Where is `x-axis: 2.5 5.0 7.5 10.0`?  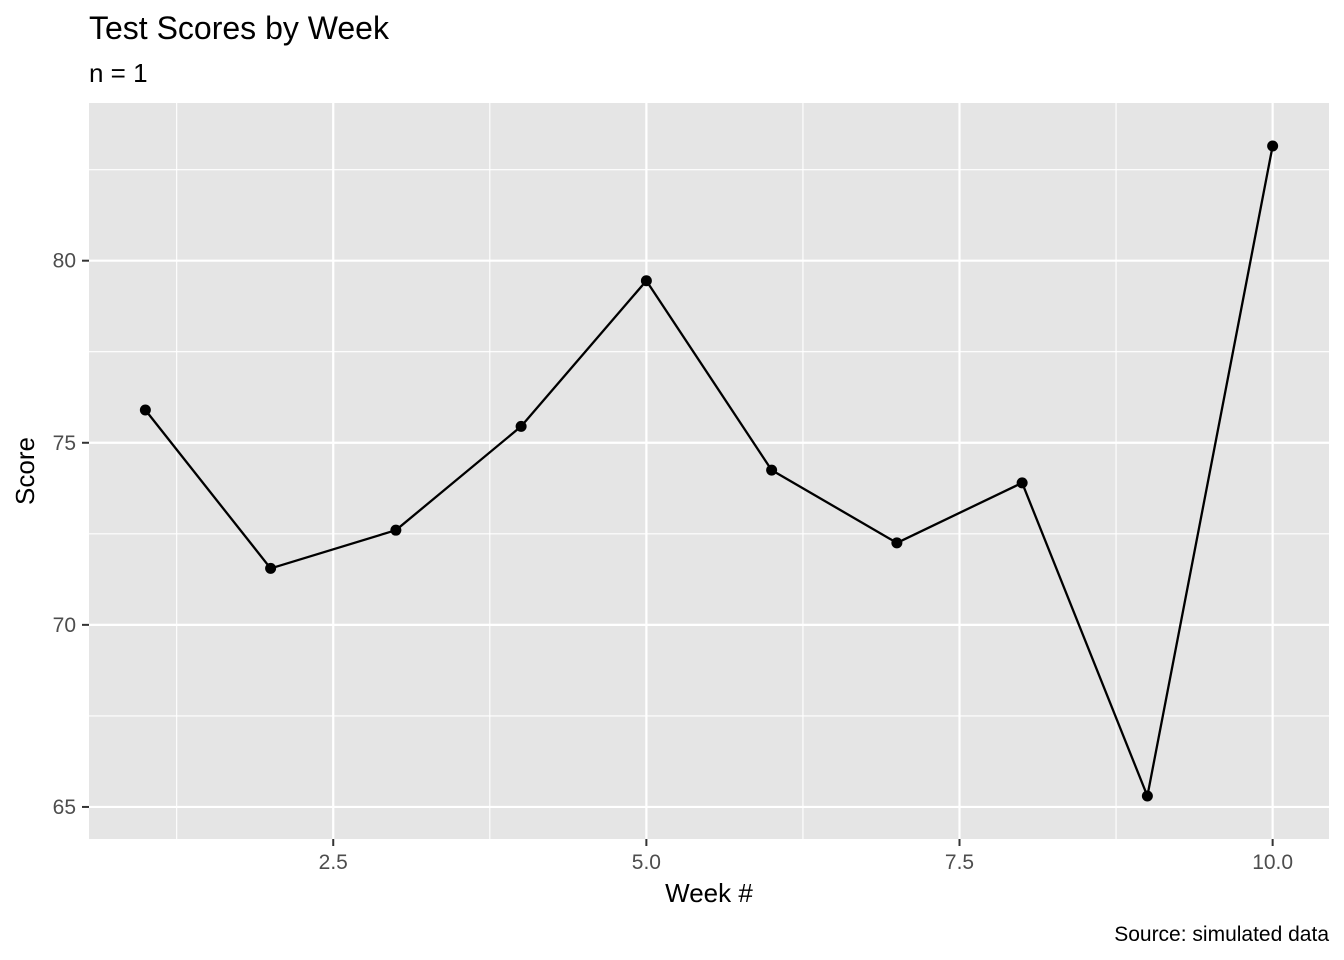
x-axis: 2.5 5.0 7.5 10.0 is located at coordinates (806, 856).